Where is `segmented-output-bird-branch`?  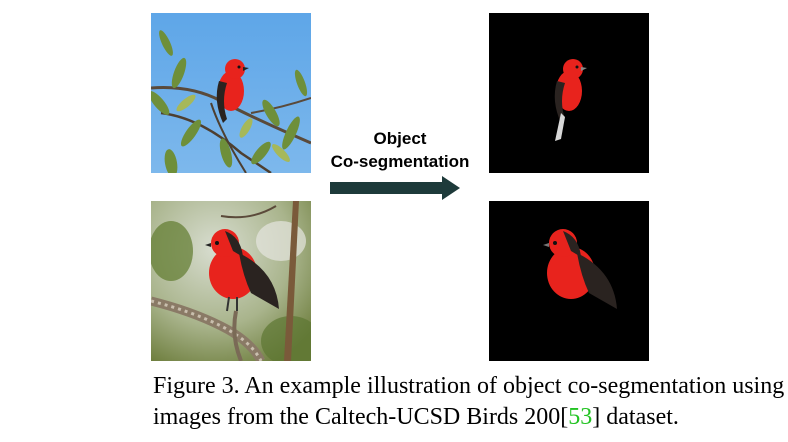 segmented-output-bird-branch is located at coordinates (569, 281).